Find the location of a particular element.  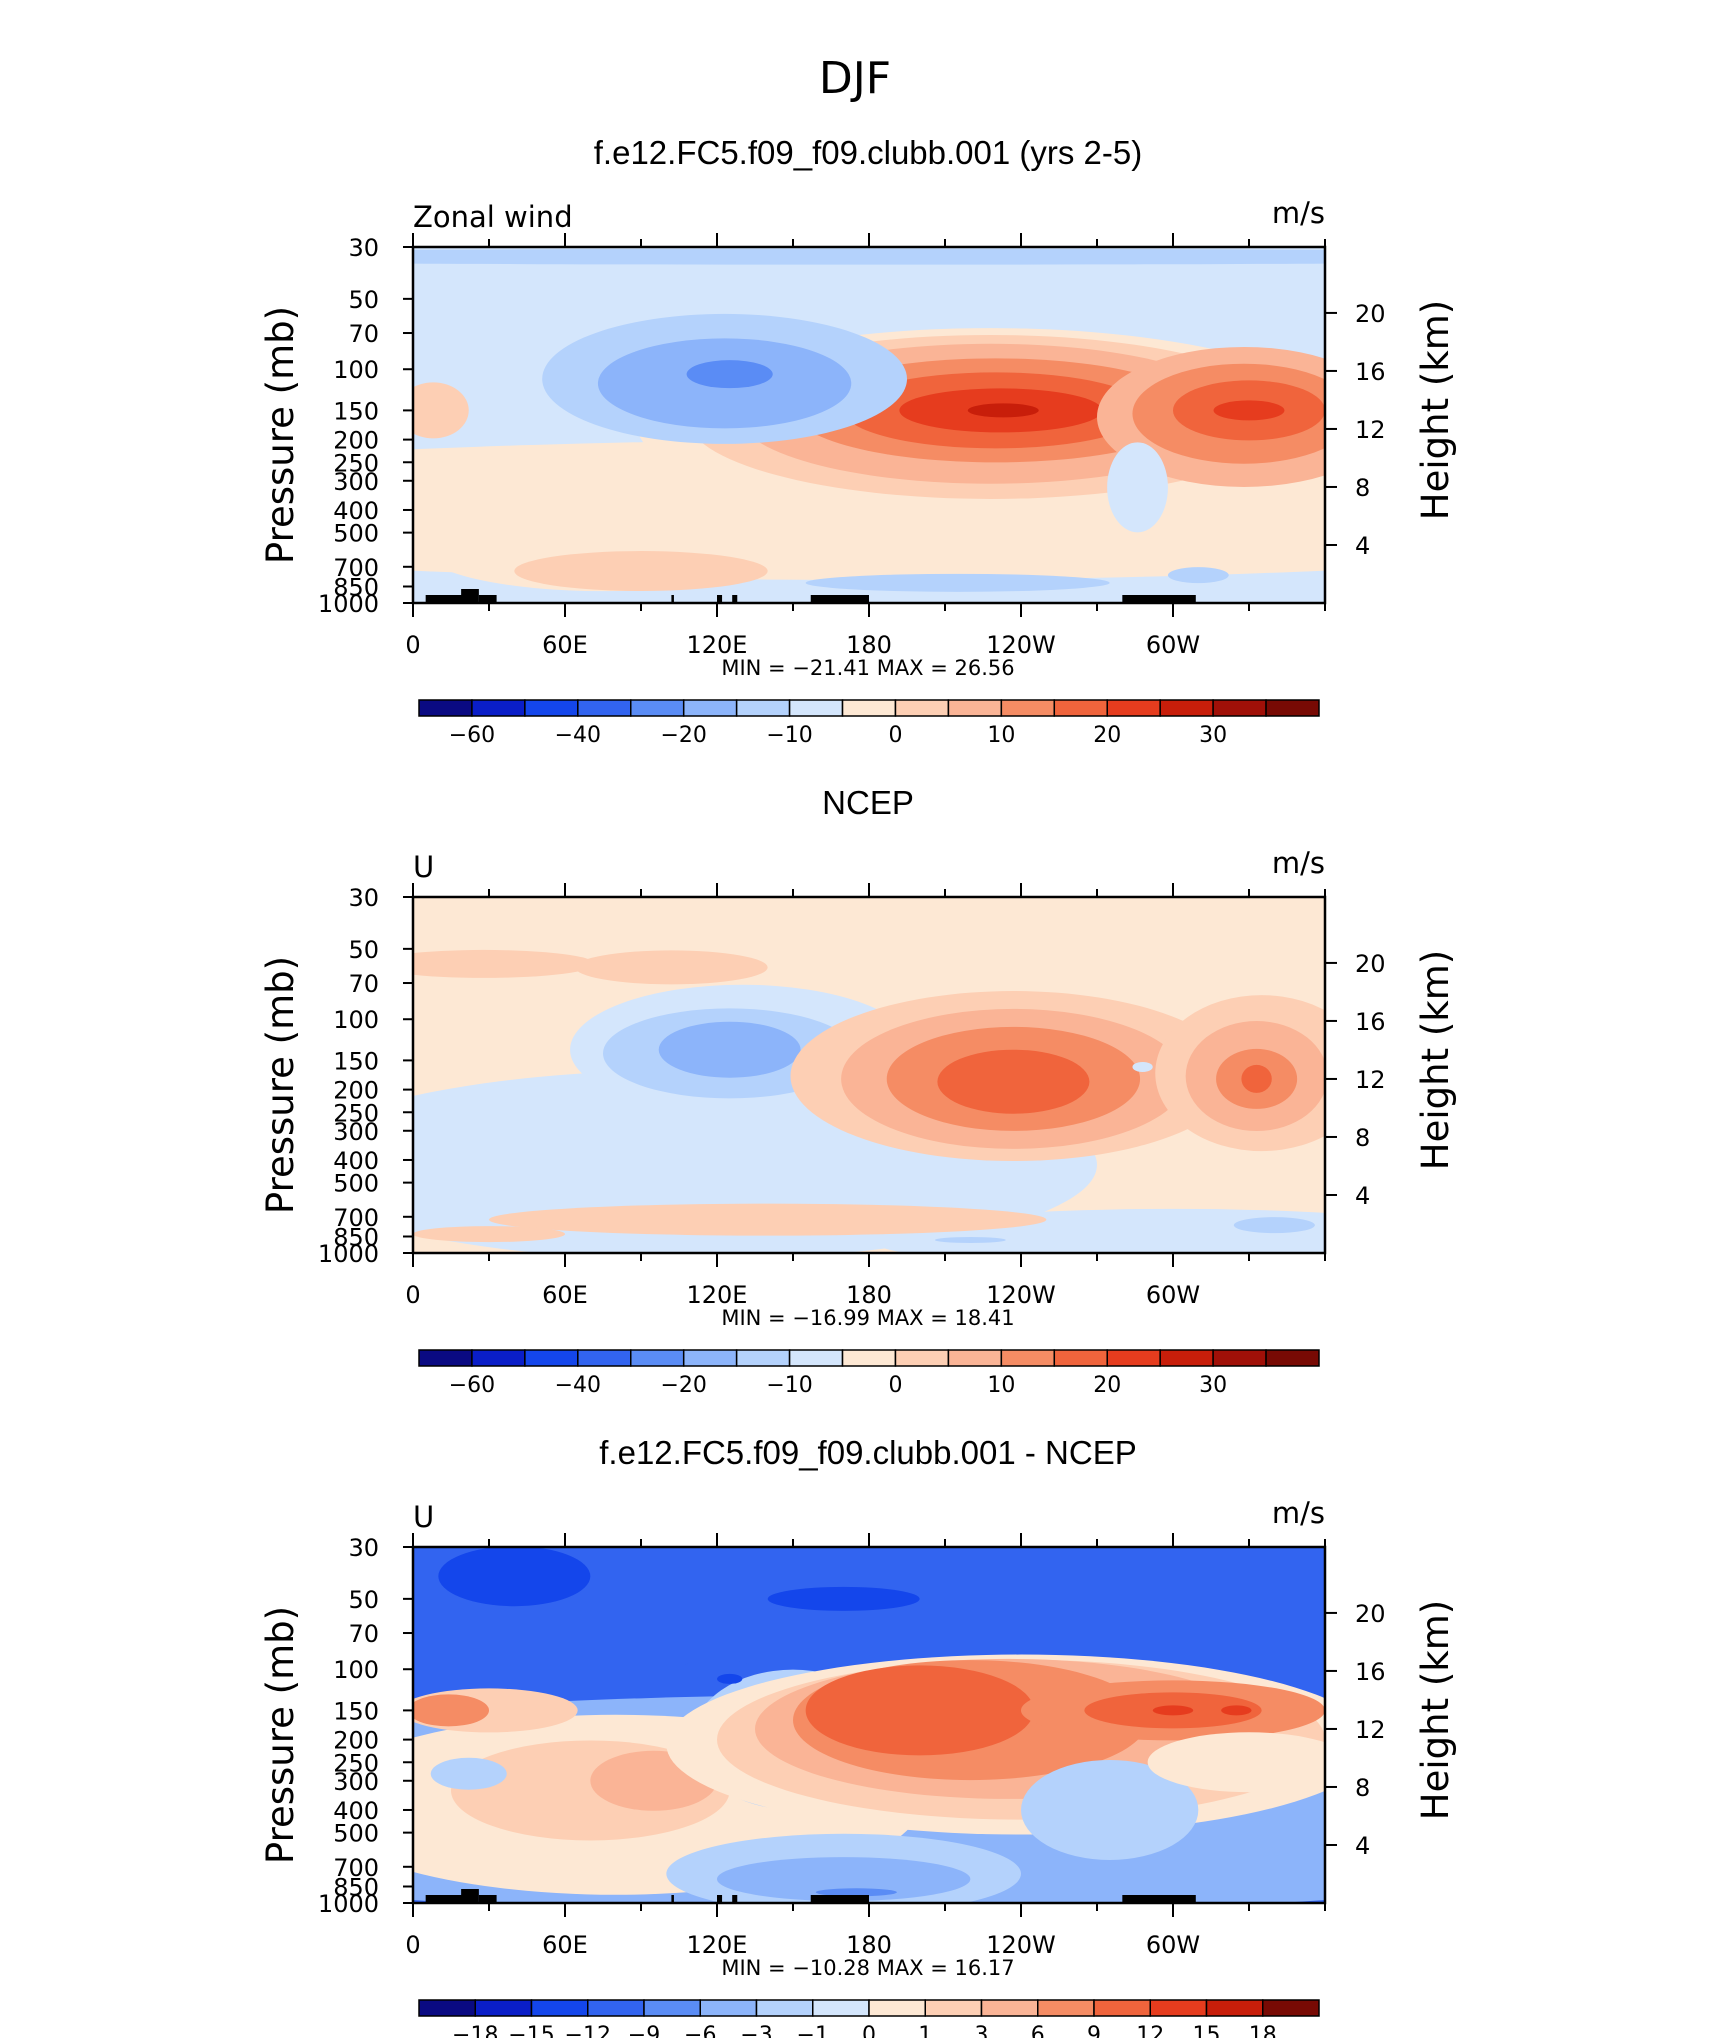

pressure-tick-label: 100 is located at coordinates (356, 1020).